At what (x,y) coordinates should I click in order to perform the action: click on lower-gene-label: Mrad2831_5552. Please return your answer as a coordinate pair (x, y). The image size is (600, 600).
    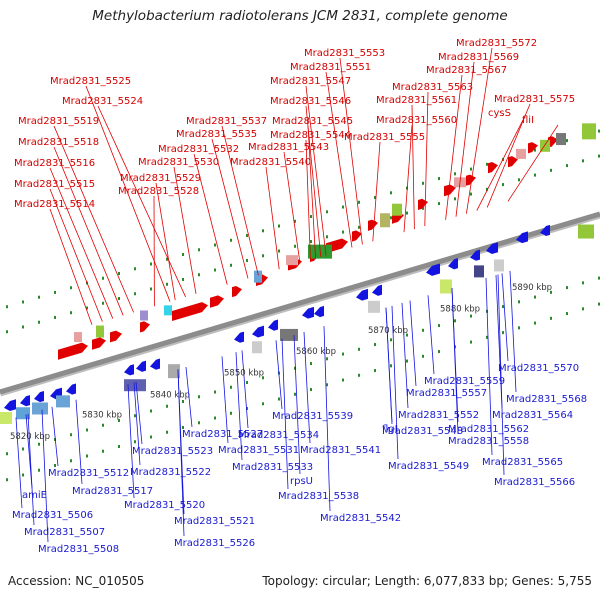
    Looking at the image, I should click on (438, 415).